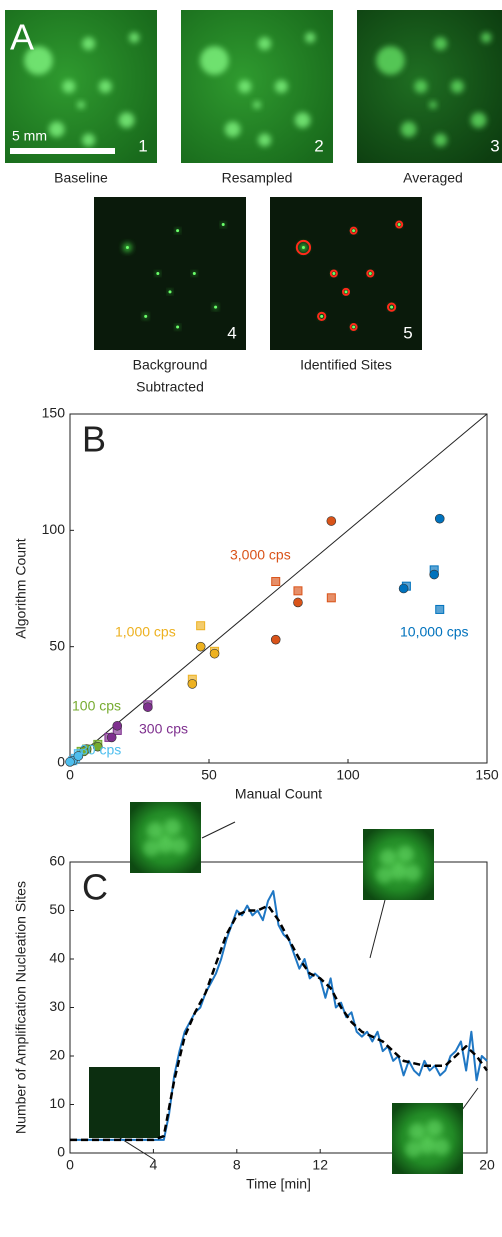 This screenshot has height=1237, width=502. What do you see at coordinates (278, 794) in the screenshot?
I see `x-axis-label: Manual Count` at bounding box center [278, 794].